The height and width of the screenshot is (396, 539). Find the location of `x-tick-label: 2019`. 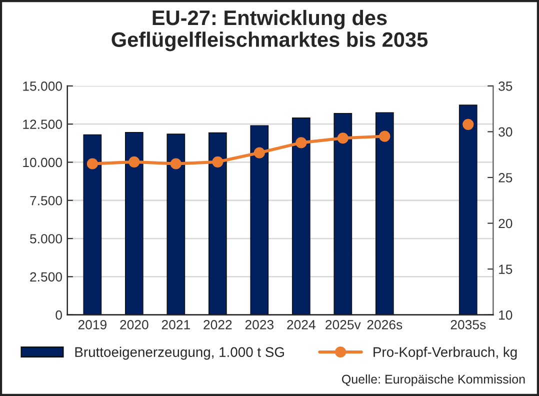

x-tick-label: 2019 is located at coordinates (92, 325).